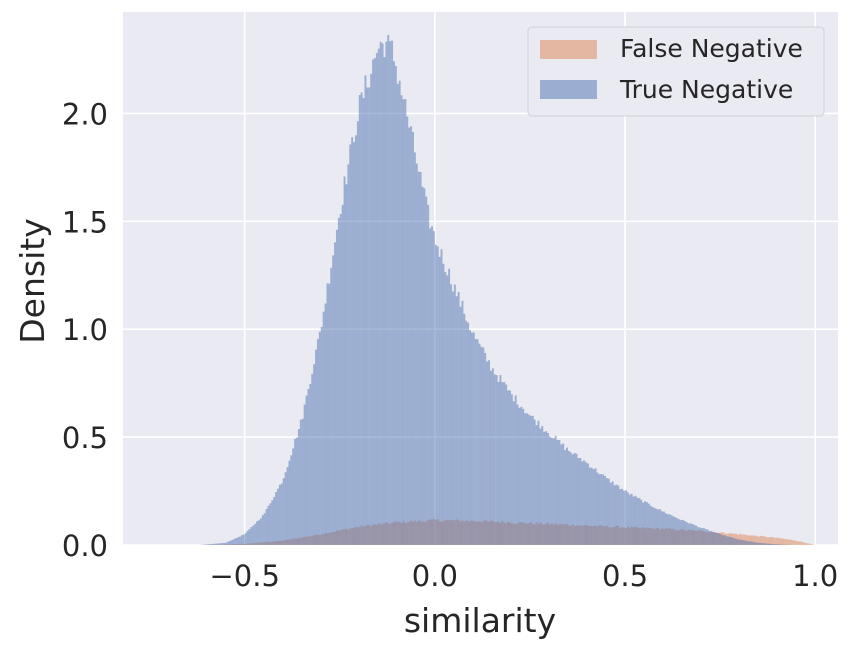  I want to click on x-axis-label: similarity, so click(480, 620).